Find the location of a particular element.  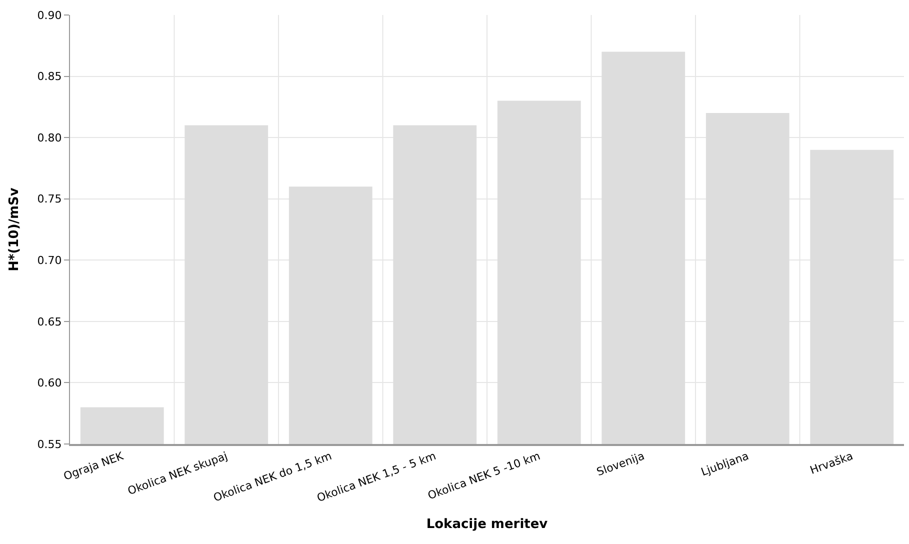

x-tick-label: Ograja NEK is located at coordinates (94, 466).